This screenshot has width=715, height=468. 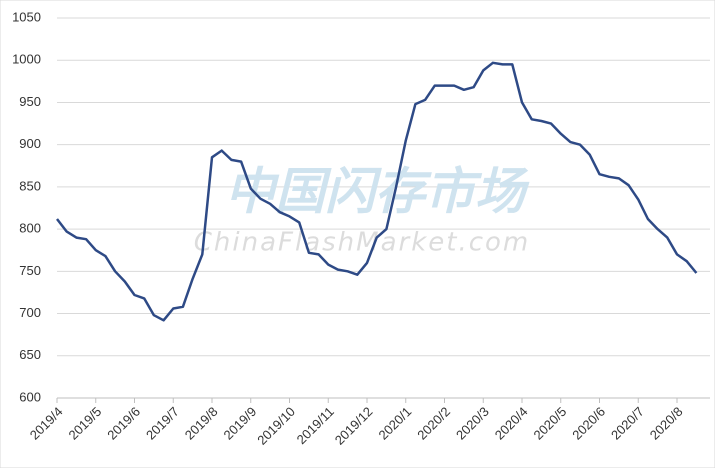 What do you see at coordinates (30, 312) in the screenshot?
I see `y-tick-label: 700` at bounding box center [30, 312].